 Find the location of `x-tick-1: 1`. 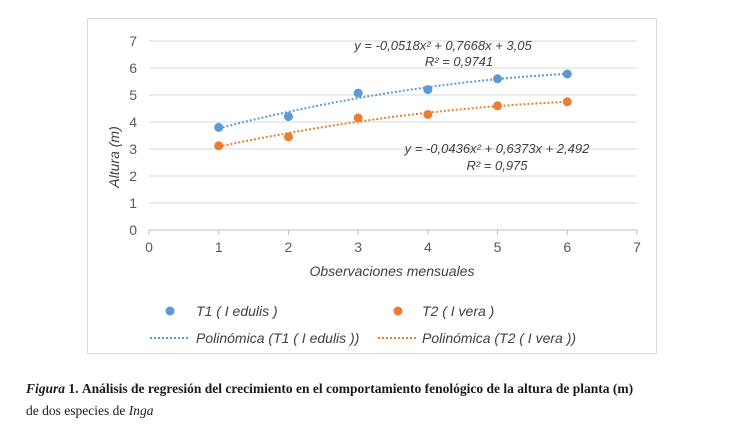

x-tick-1: 1 is located at coordinates (219, 247).